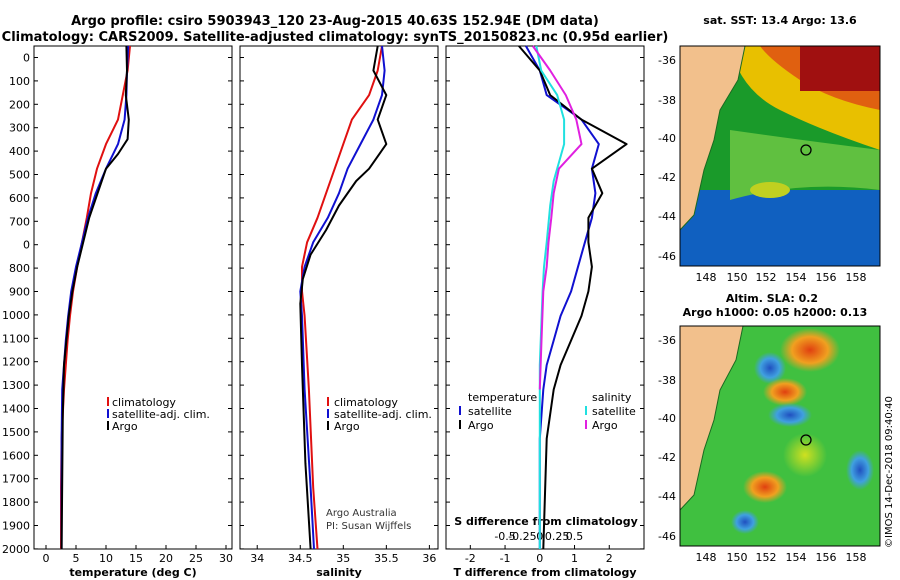 This screenshot has height=580, width=900. What do you see at coordinates (612, 397) in the screenshot?
I see `legend-salinity-heading: salinity` at bounding box center [612, 397].